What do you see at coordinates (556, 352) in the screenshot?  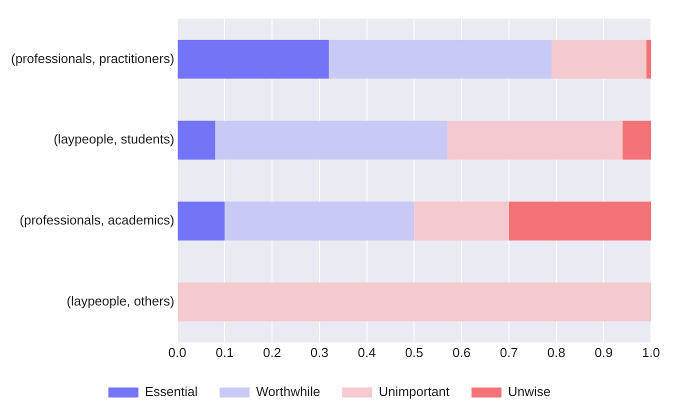 I see `x-tick-label: 0.8` at bounding box center [556, 352].